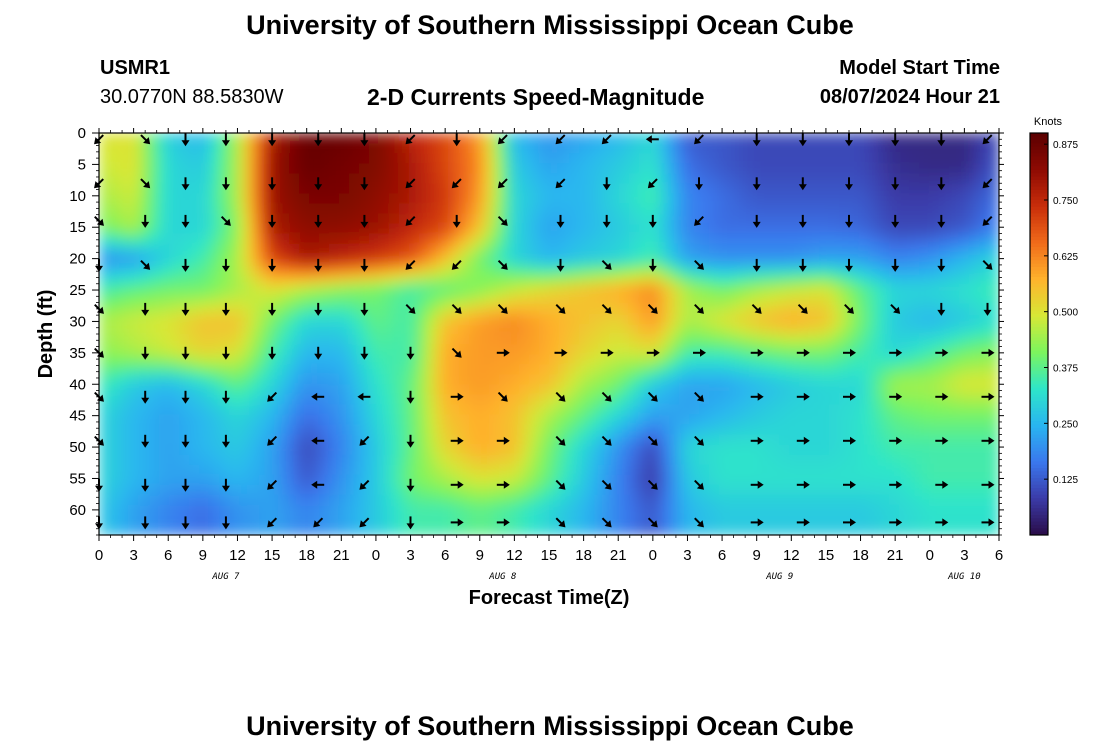 This screenshot has width=1100, height=750. Describe the element at coordinates (306, 555) in the screenshot. I see `x-tick-label: 18` at that location.